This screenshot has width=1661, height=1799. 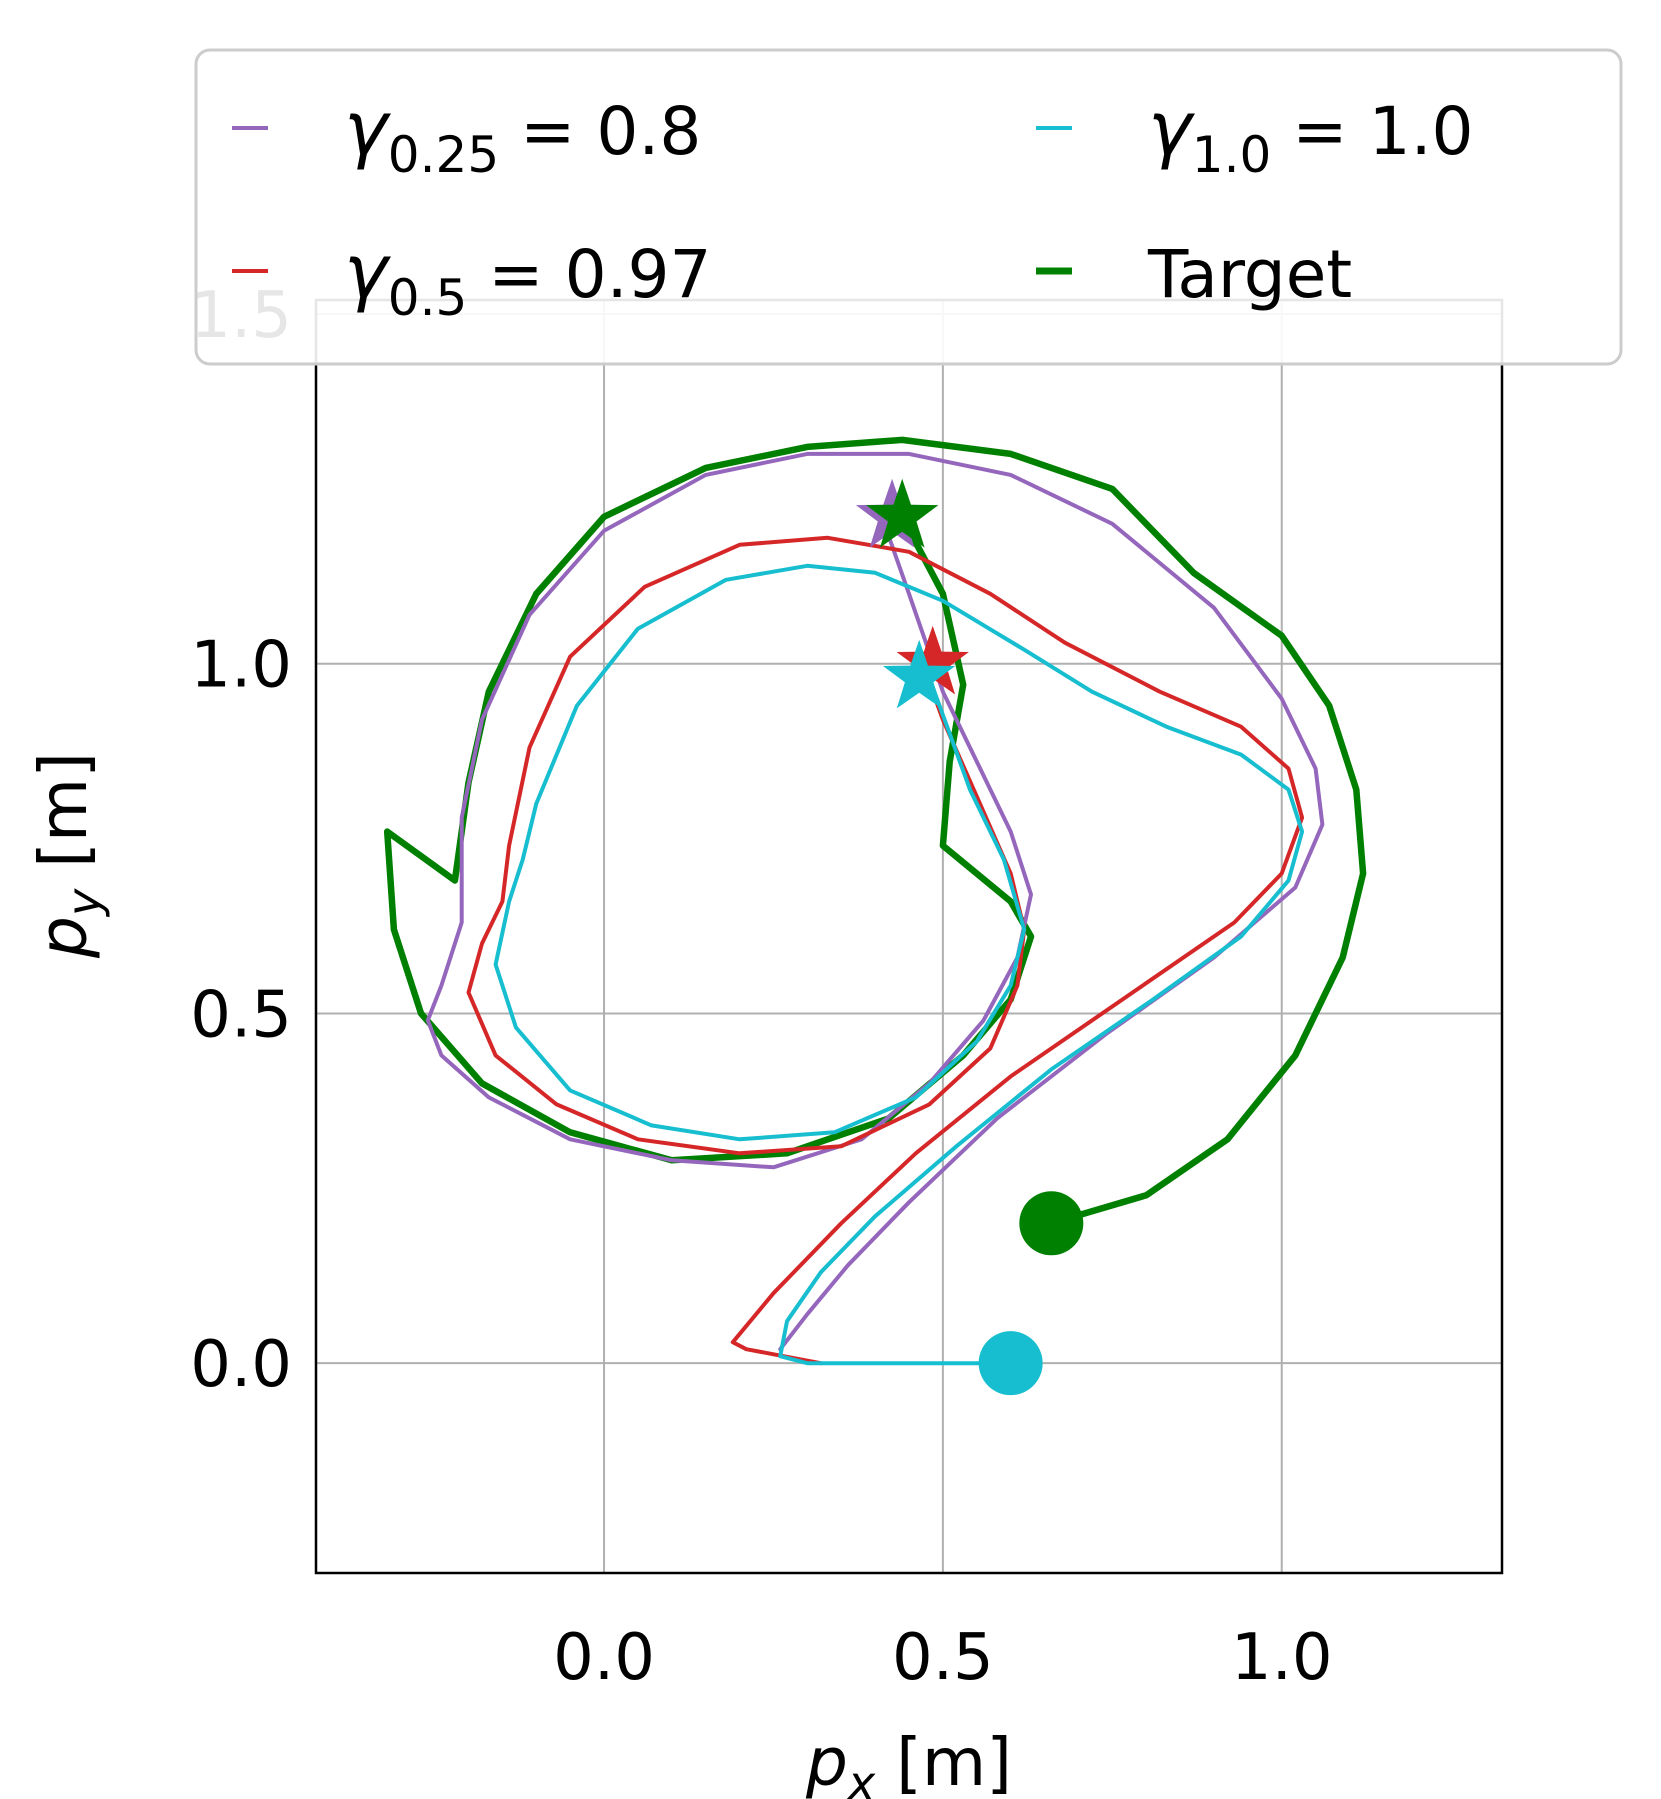 I want to click on x-axis-unit: [m], so click(x=954, y=1761).